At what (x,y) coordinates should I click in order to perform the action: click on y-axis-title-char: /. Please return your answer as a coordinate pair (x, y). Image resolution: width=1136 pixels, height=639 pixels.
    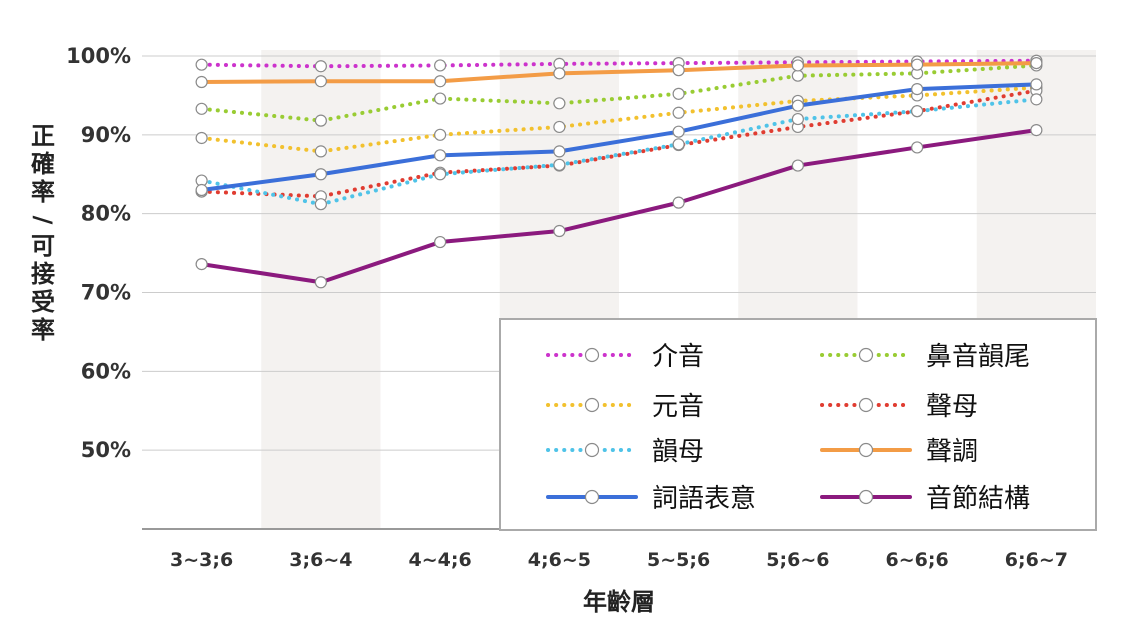
    Looking at the image, I should click on (43, 220).